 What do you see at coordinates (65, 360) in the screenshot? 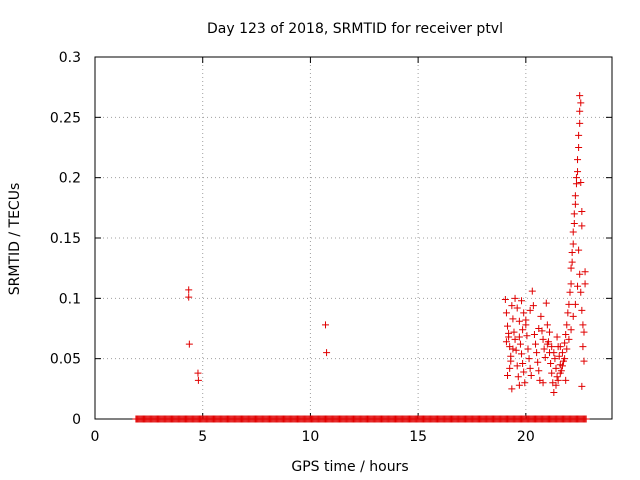
I see `y-tick-label: 0.05` at bounding box center [65, 360].